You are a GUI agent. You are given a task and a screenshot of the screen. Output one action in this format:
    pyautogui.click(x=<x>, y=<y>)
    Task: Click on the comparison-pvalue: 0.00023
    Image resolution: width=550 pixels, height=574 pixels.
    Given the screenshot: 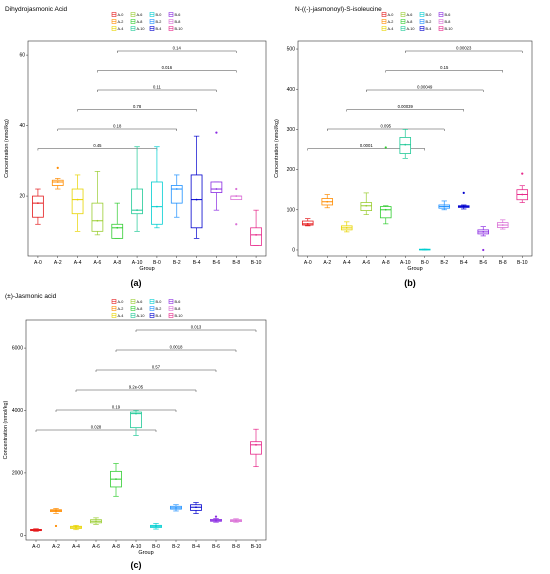 What is the action you would take?
    pyautogui.click(x=464, y=48)
    